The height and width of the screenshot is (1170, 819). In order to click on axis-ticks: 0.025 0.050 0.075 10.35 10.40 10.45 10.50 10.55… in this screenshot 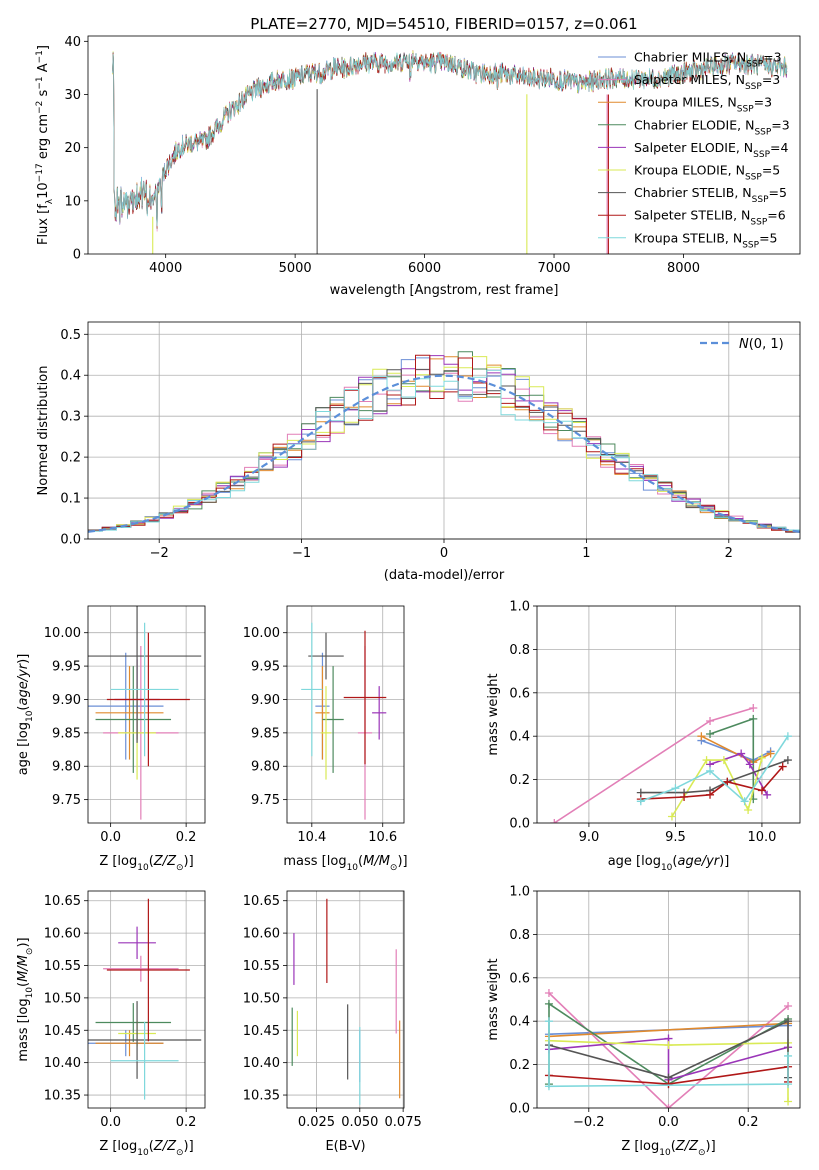, I will do `click(332, 1012)`.